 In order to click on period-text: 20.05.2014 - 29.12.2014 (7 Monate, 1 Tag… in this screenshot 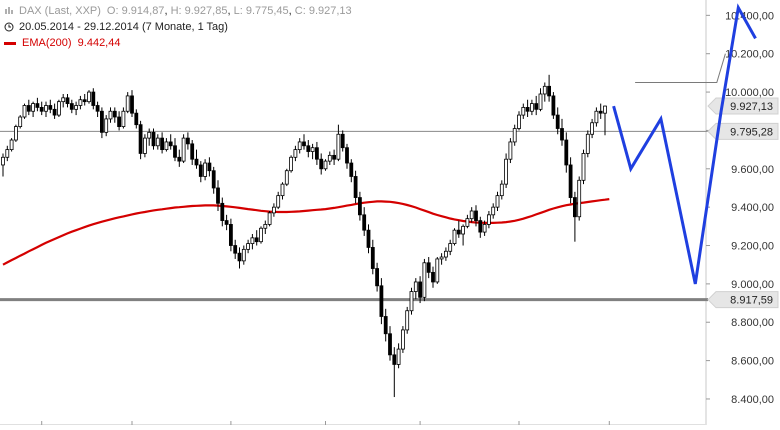, I will do `click(123, 27)`.